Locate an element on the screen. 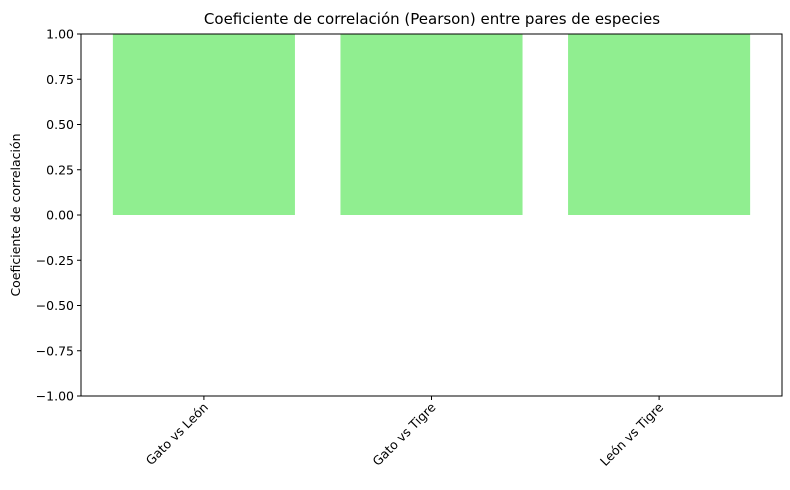 The height and width of the screenshot is (490, 790). y-tick-label: −0.75 is located at coordinates (55, 350).